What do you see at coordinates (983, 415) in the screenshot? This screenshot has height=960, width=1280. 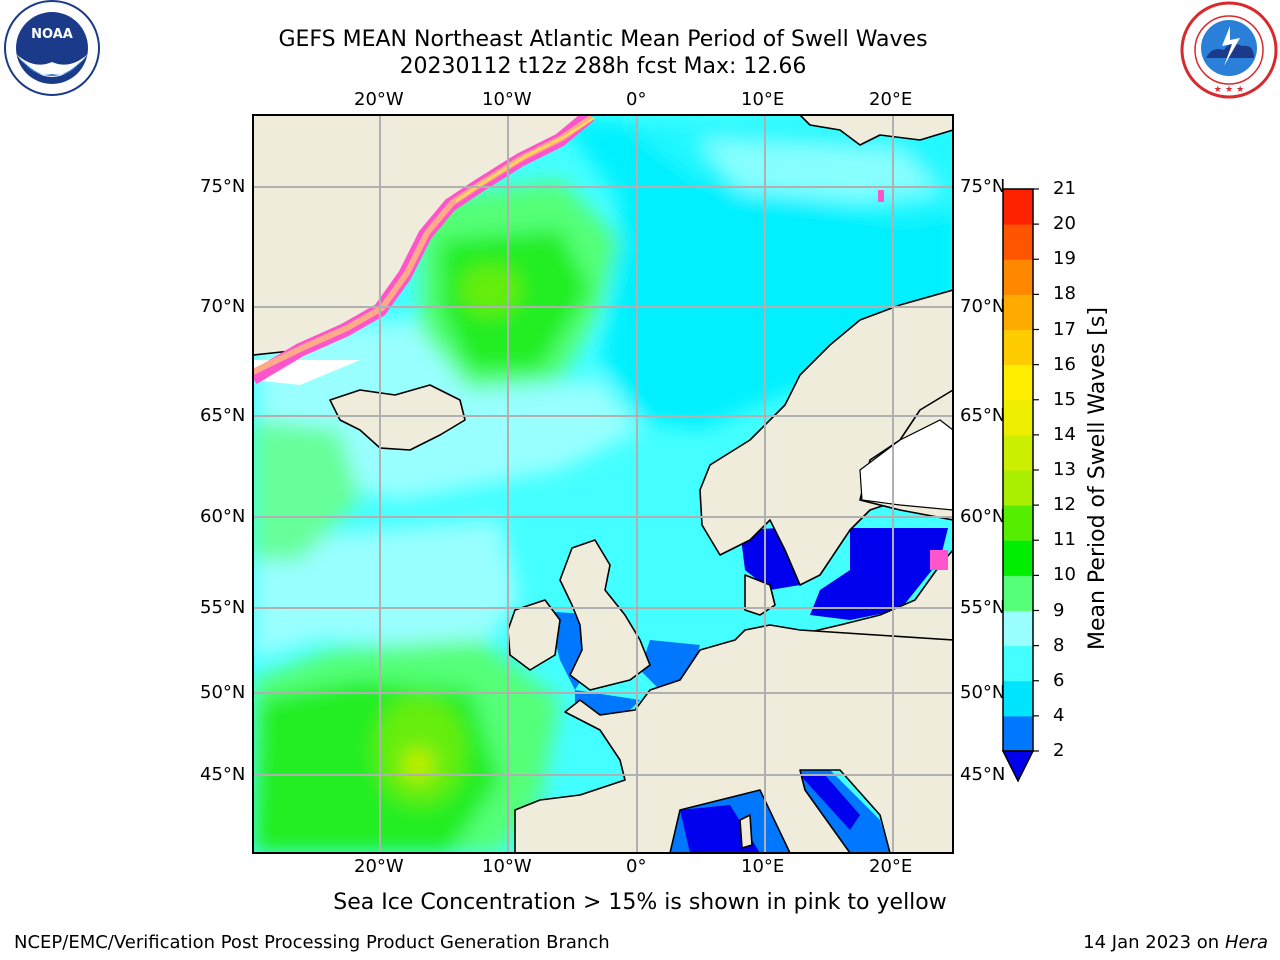 I see `lat-label-right: 65°N` at bounding box center [983, 415].